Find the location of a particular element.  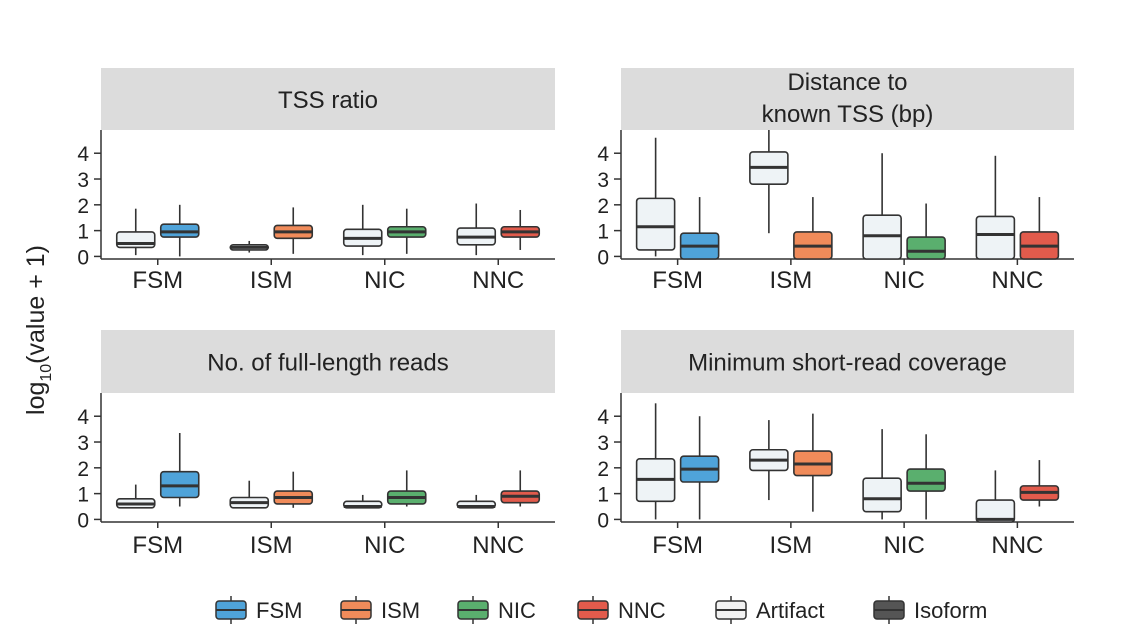

legend-item-nnc: NNC is located at coordinates (621, 610).